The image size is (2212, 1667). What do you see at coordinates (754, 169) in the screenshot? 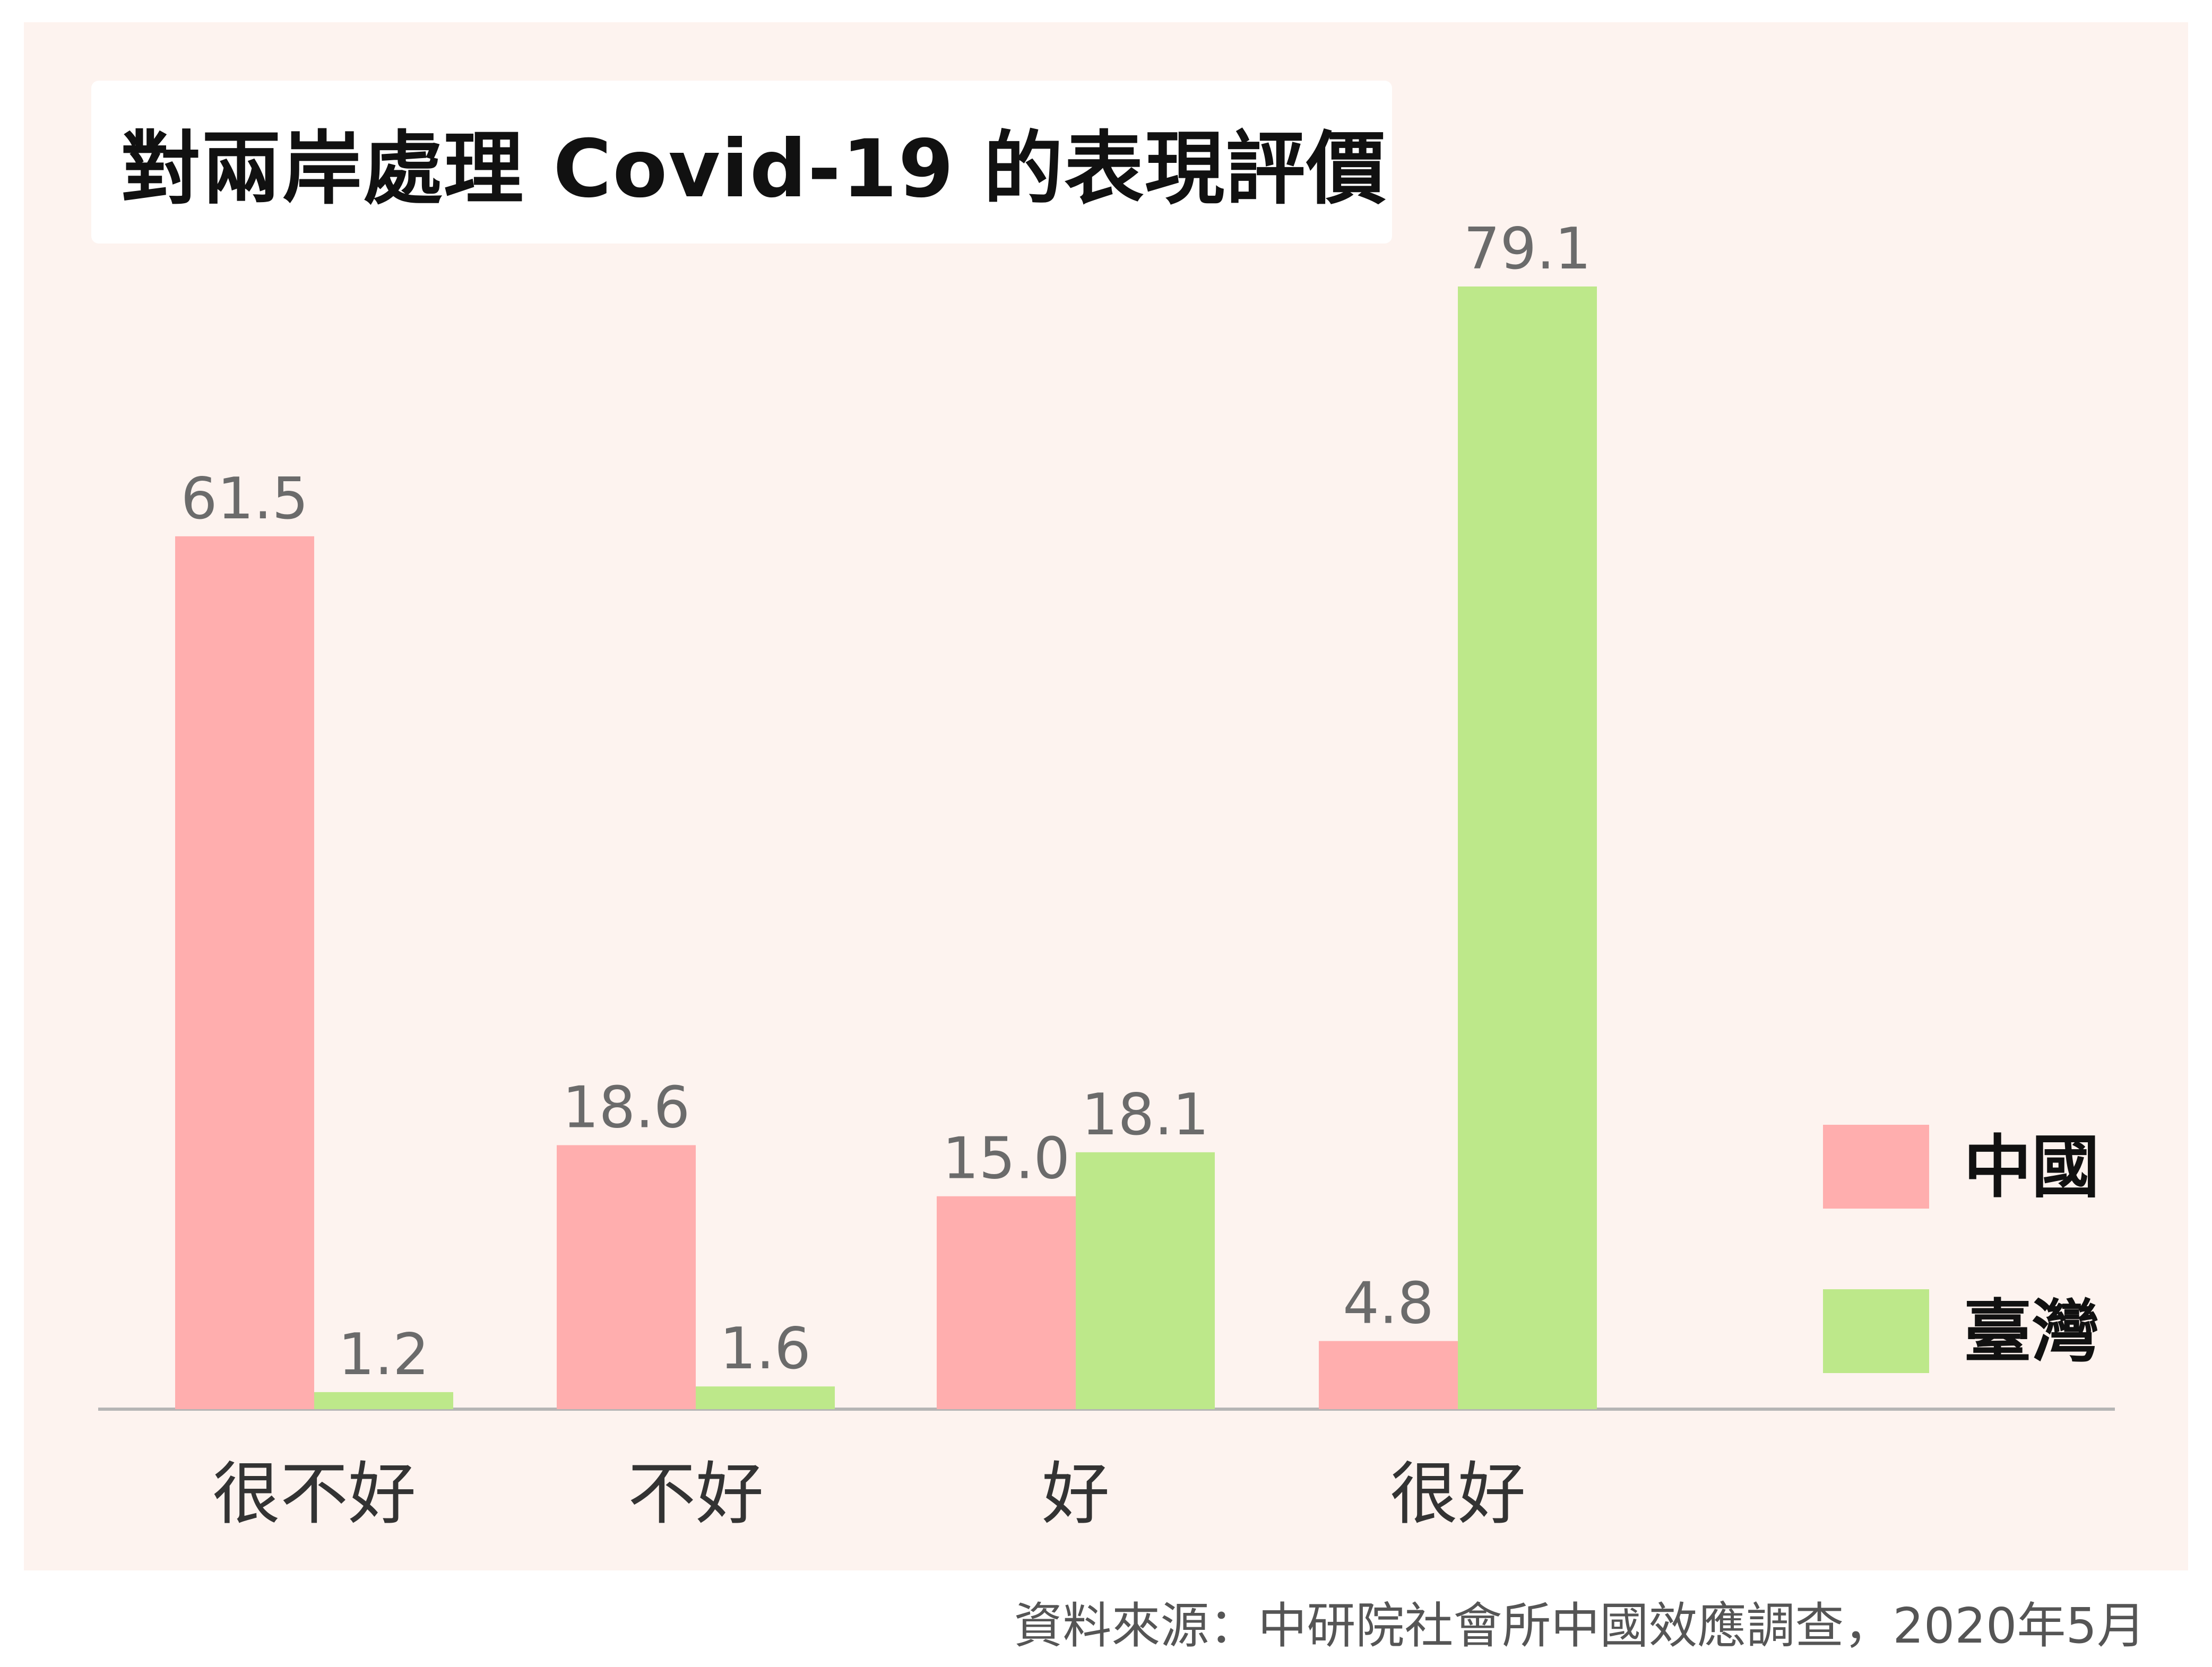
I see `chart-title: 對兩岸處理 Covid-19 的表現評價` at bounding box center [754, 169].